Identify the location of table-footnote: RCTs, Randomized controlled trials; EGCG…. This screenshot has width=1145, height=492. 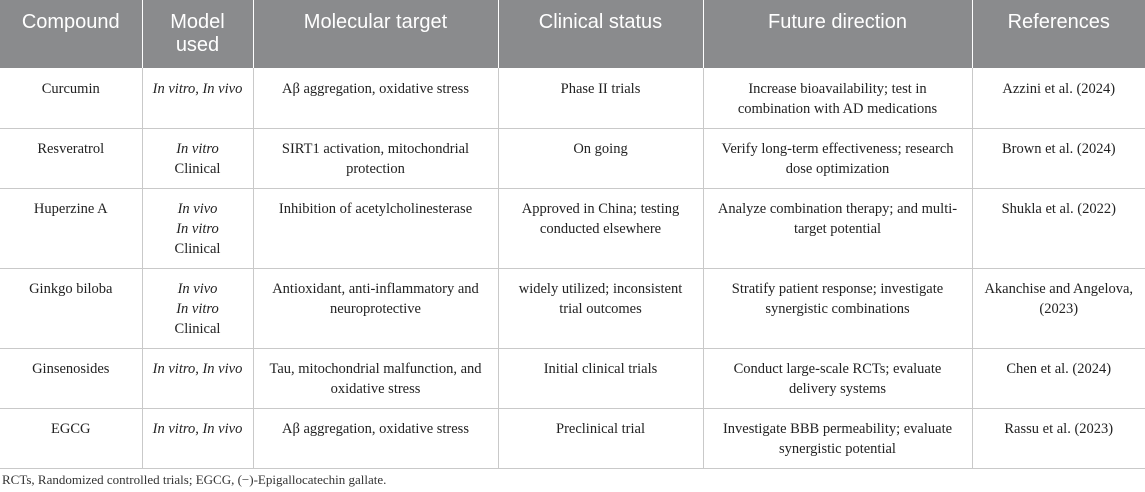
(194, 479).